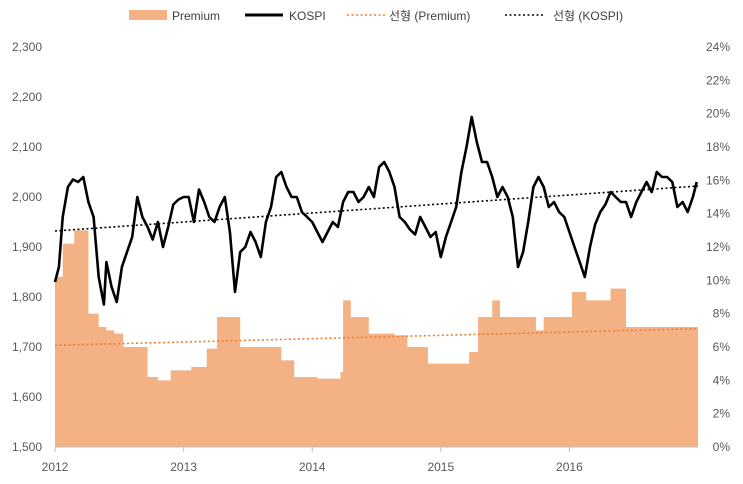 This screenshot has height=484, width=743. I want to click on legend-label: KOSPI, so click(307, 16).